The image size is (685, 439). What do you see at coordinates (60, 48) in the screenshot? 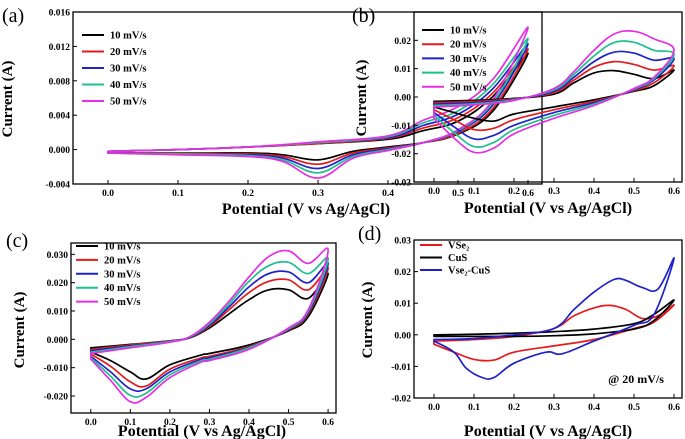
I see `y-tick-label: 0.012` at bounding box center [60, 48].